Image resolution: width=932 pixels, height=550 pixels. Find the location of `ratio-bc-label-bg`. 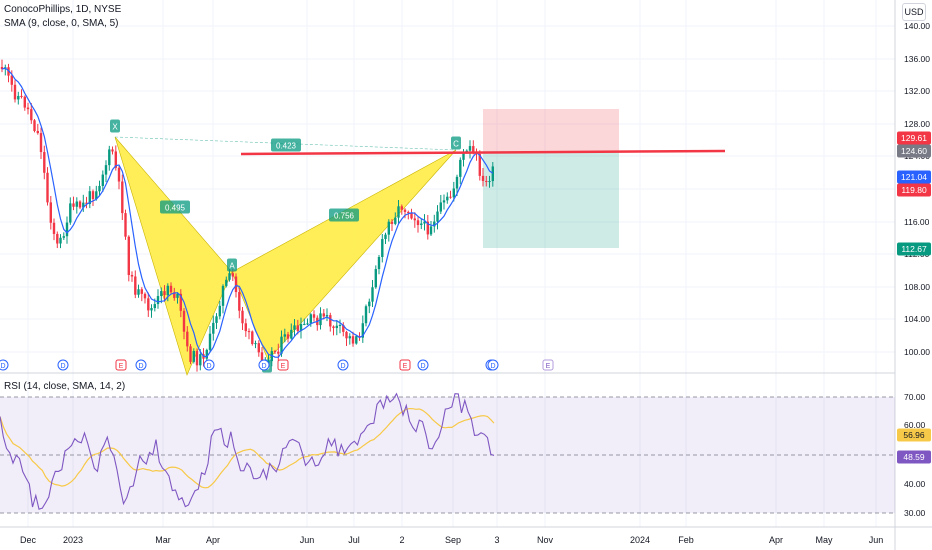

ratio-bc-label-bg is located at coordinates (344, 215).